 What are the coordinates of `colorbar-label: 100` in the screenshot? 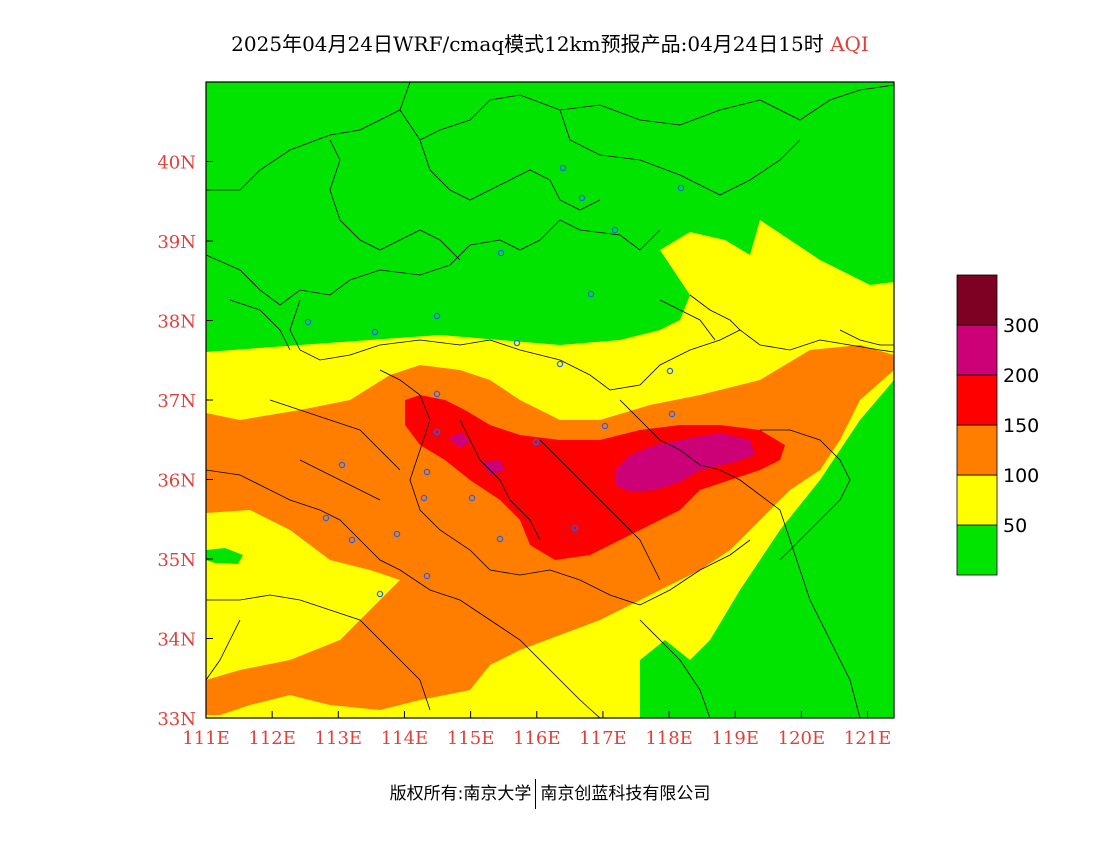 It's located at (1021, 476).